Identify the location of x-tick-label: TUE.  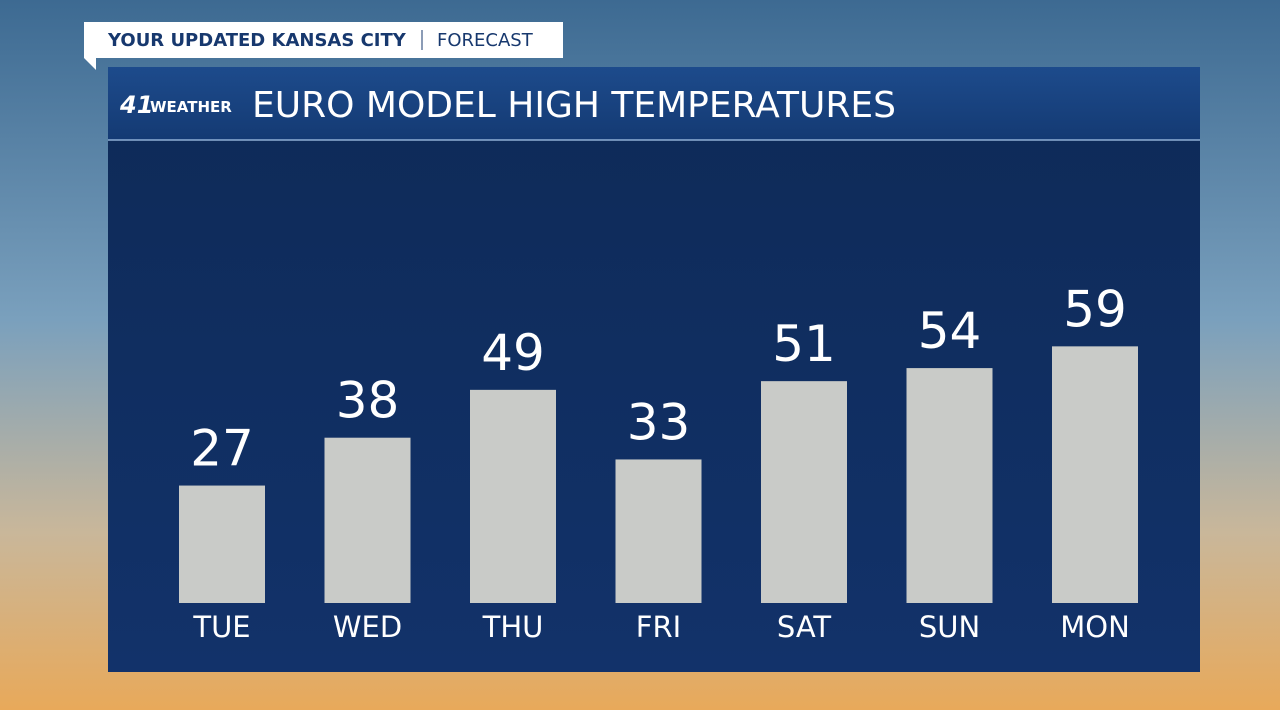
(221, 627).